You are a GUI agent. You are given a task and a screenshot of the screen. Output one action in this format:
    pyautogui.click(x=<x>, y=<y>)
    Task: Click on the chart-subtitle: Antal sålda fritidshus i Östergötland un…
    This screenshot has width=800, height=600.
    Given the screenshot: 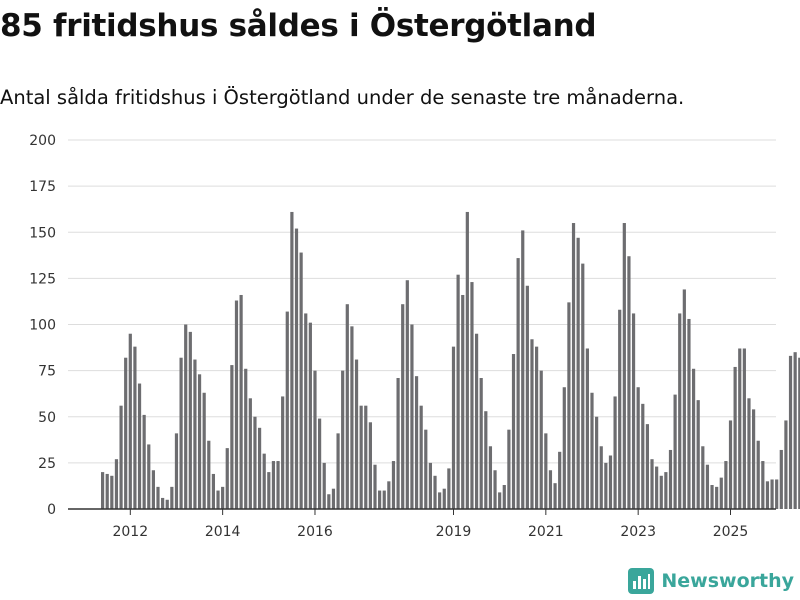 What is the action you would take?
    pyautogui.click(x=342, y=97)
    